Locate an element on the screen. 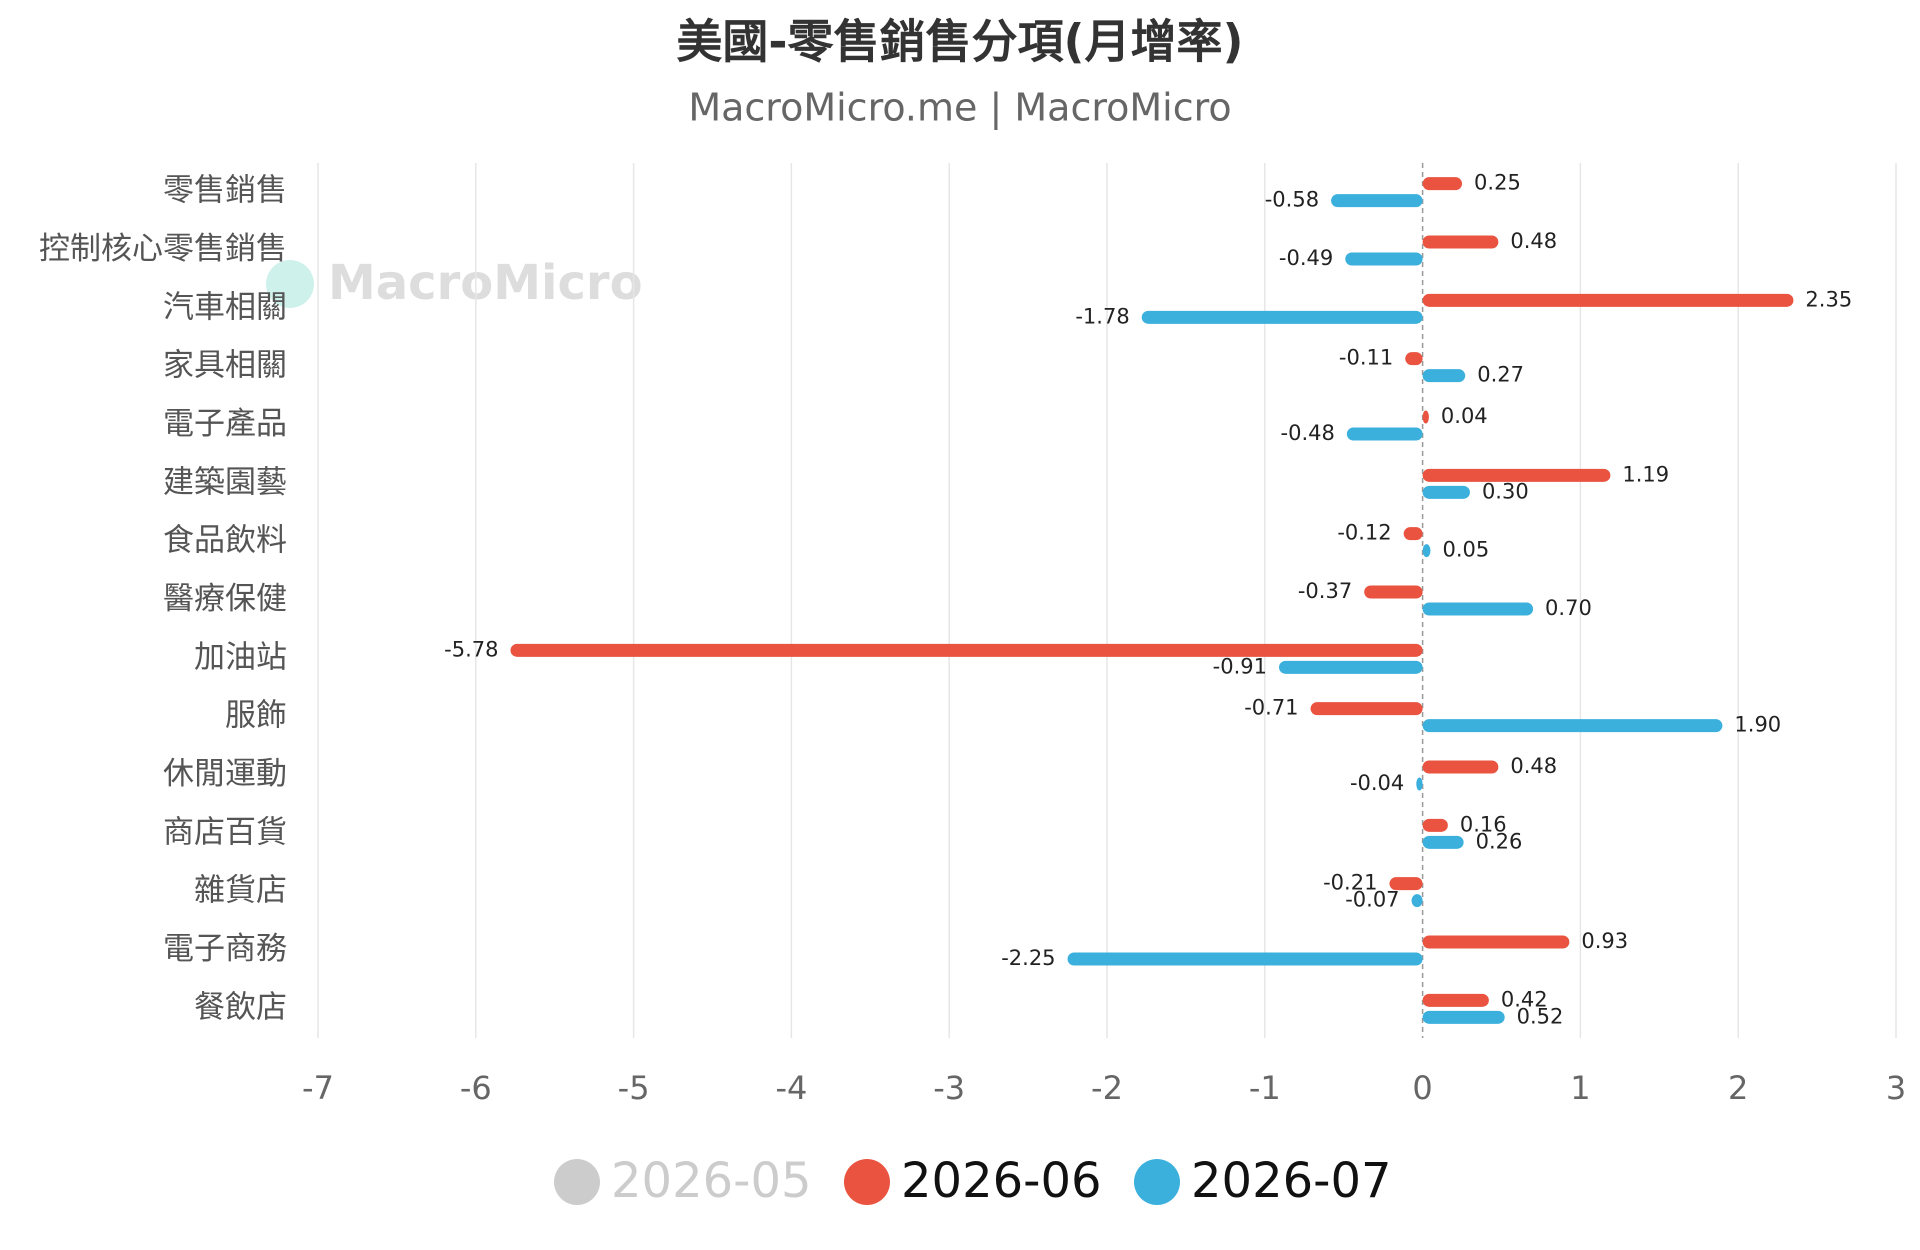  data-label: 0.05 is located at coordinates (1465, 550).